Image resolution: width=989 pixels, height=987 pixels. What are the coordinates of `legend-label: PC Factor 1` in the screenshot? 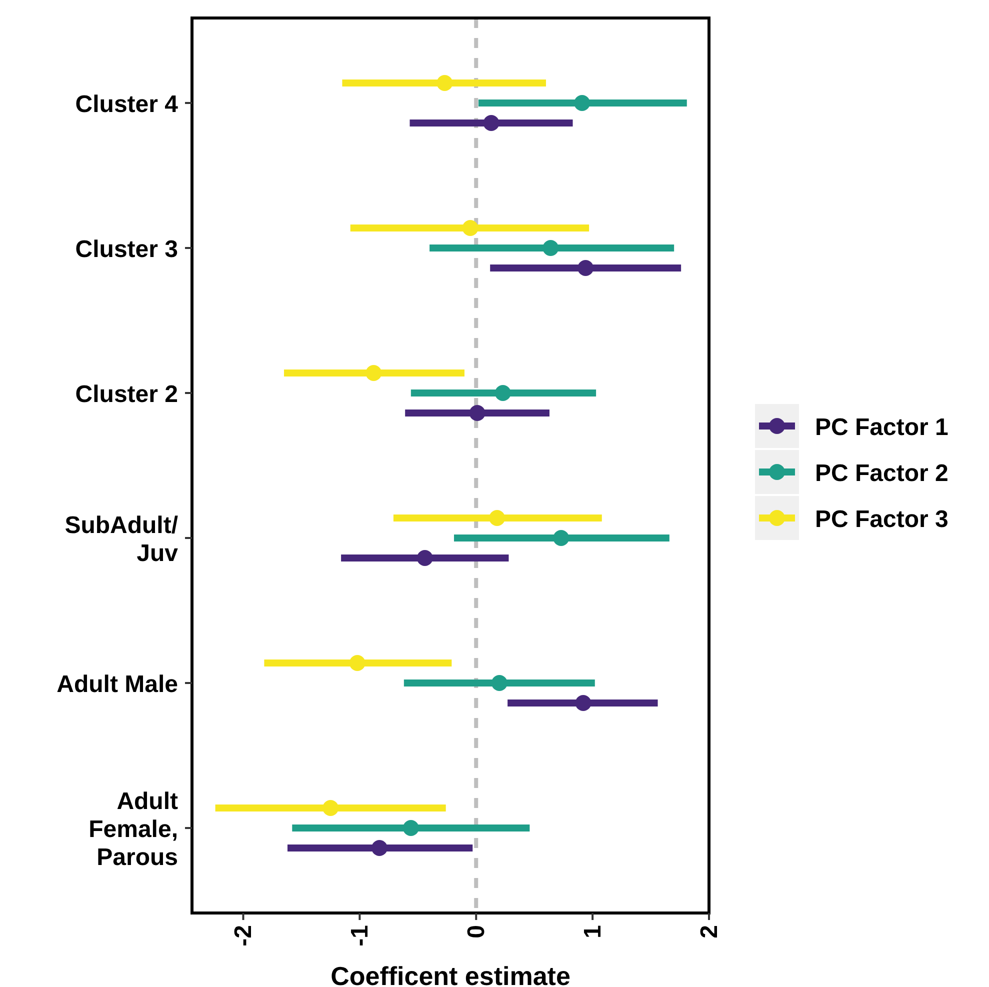 It's located at (881, 427).